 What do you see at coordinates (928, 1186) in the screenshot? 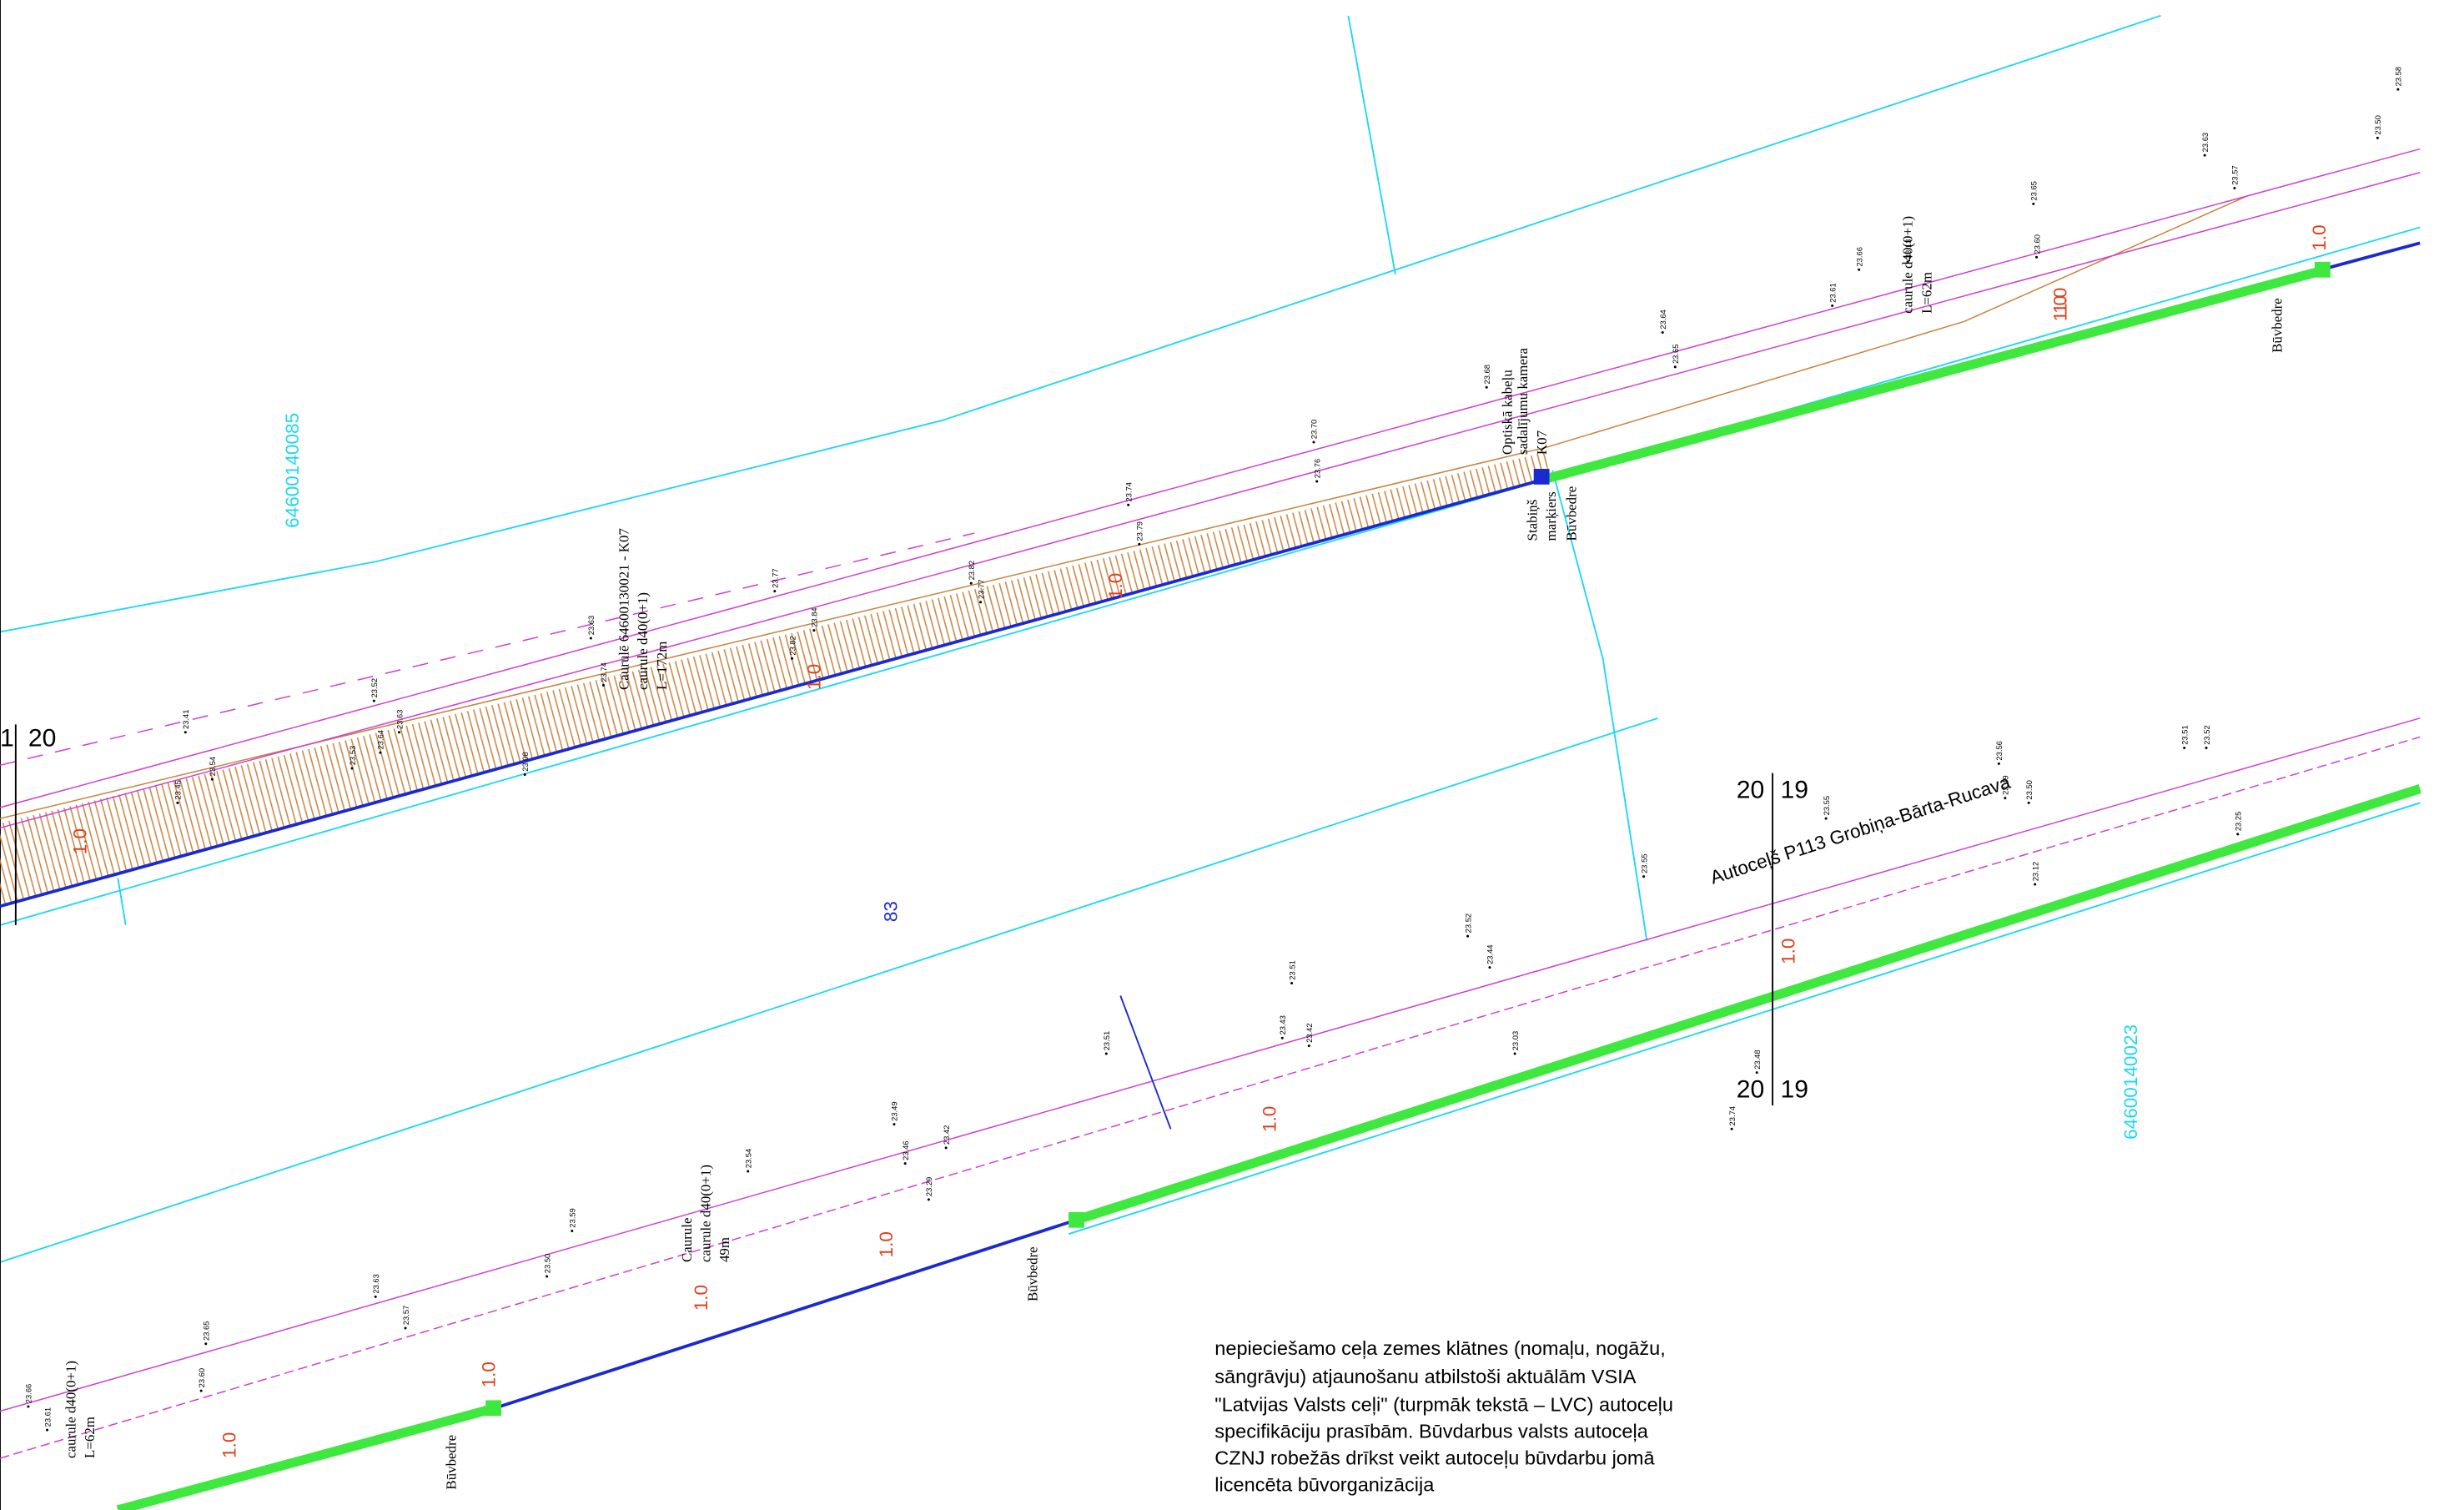
I see `elevation: 23.29` at bounding box center [928, 1186].